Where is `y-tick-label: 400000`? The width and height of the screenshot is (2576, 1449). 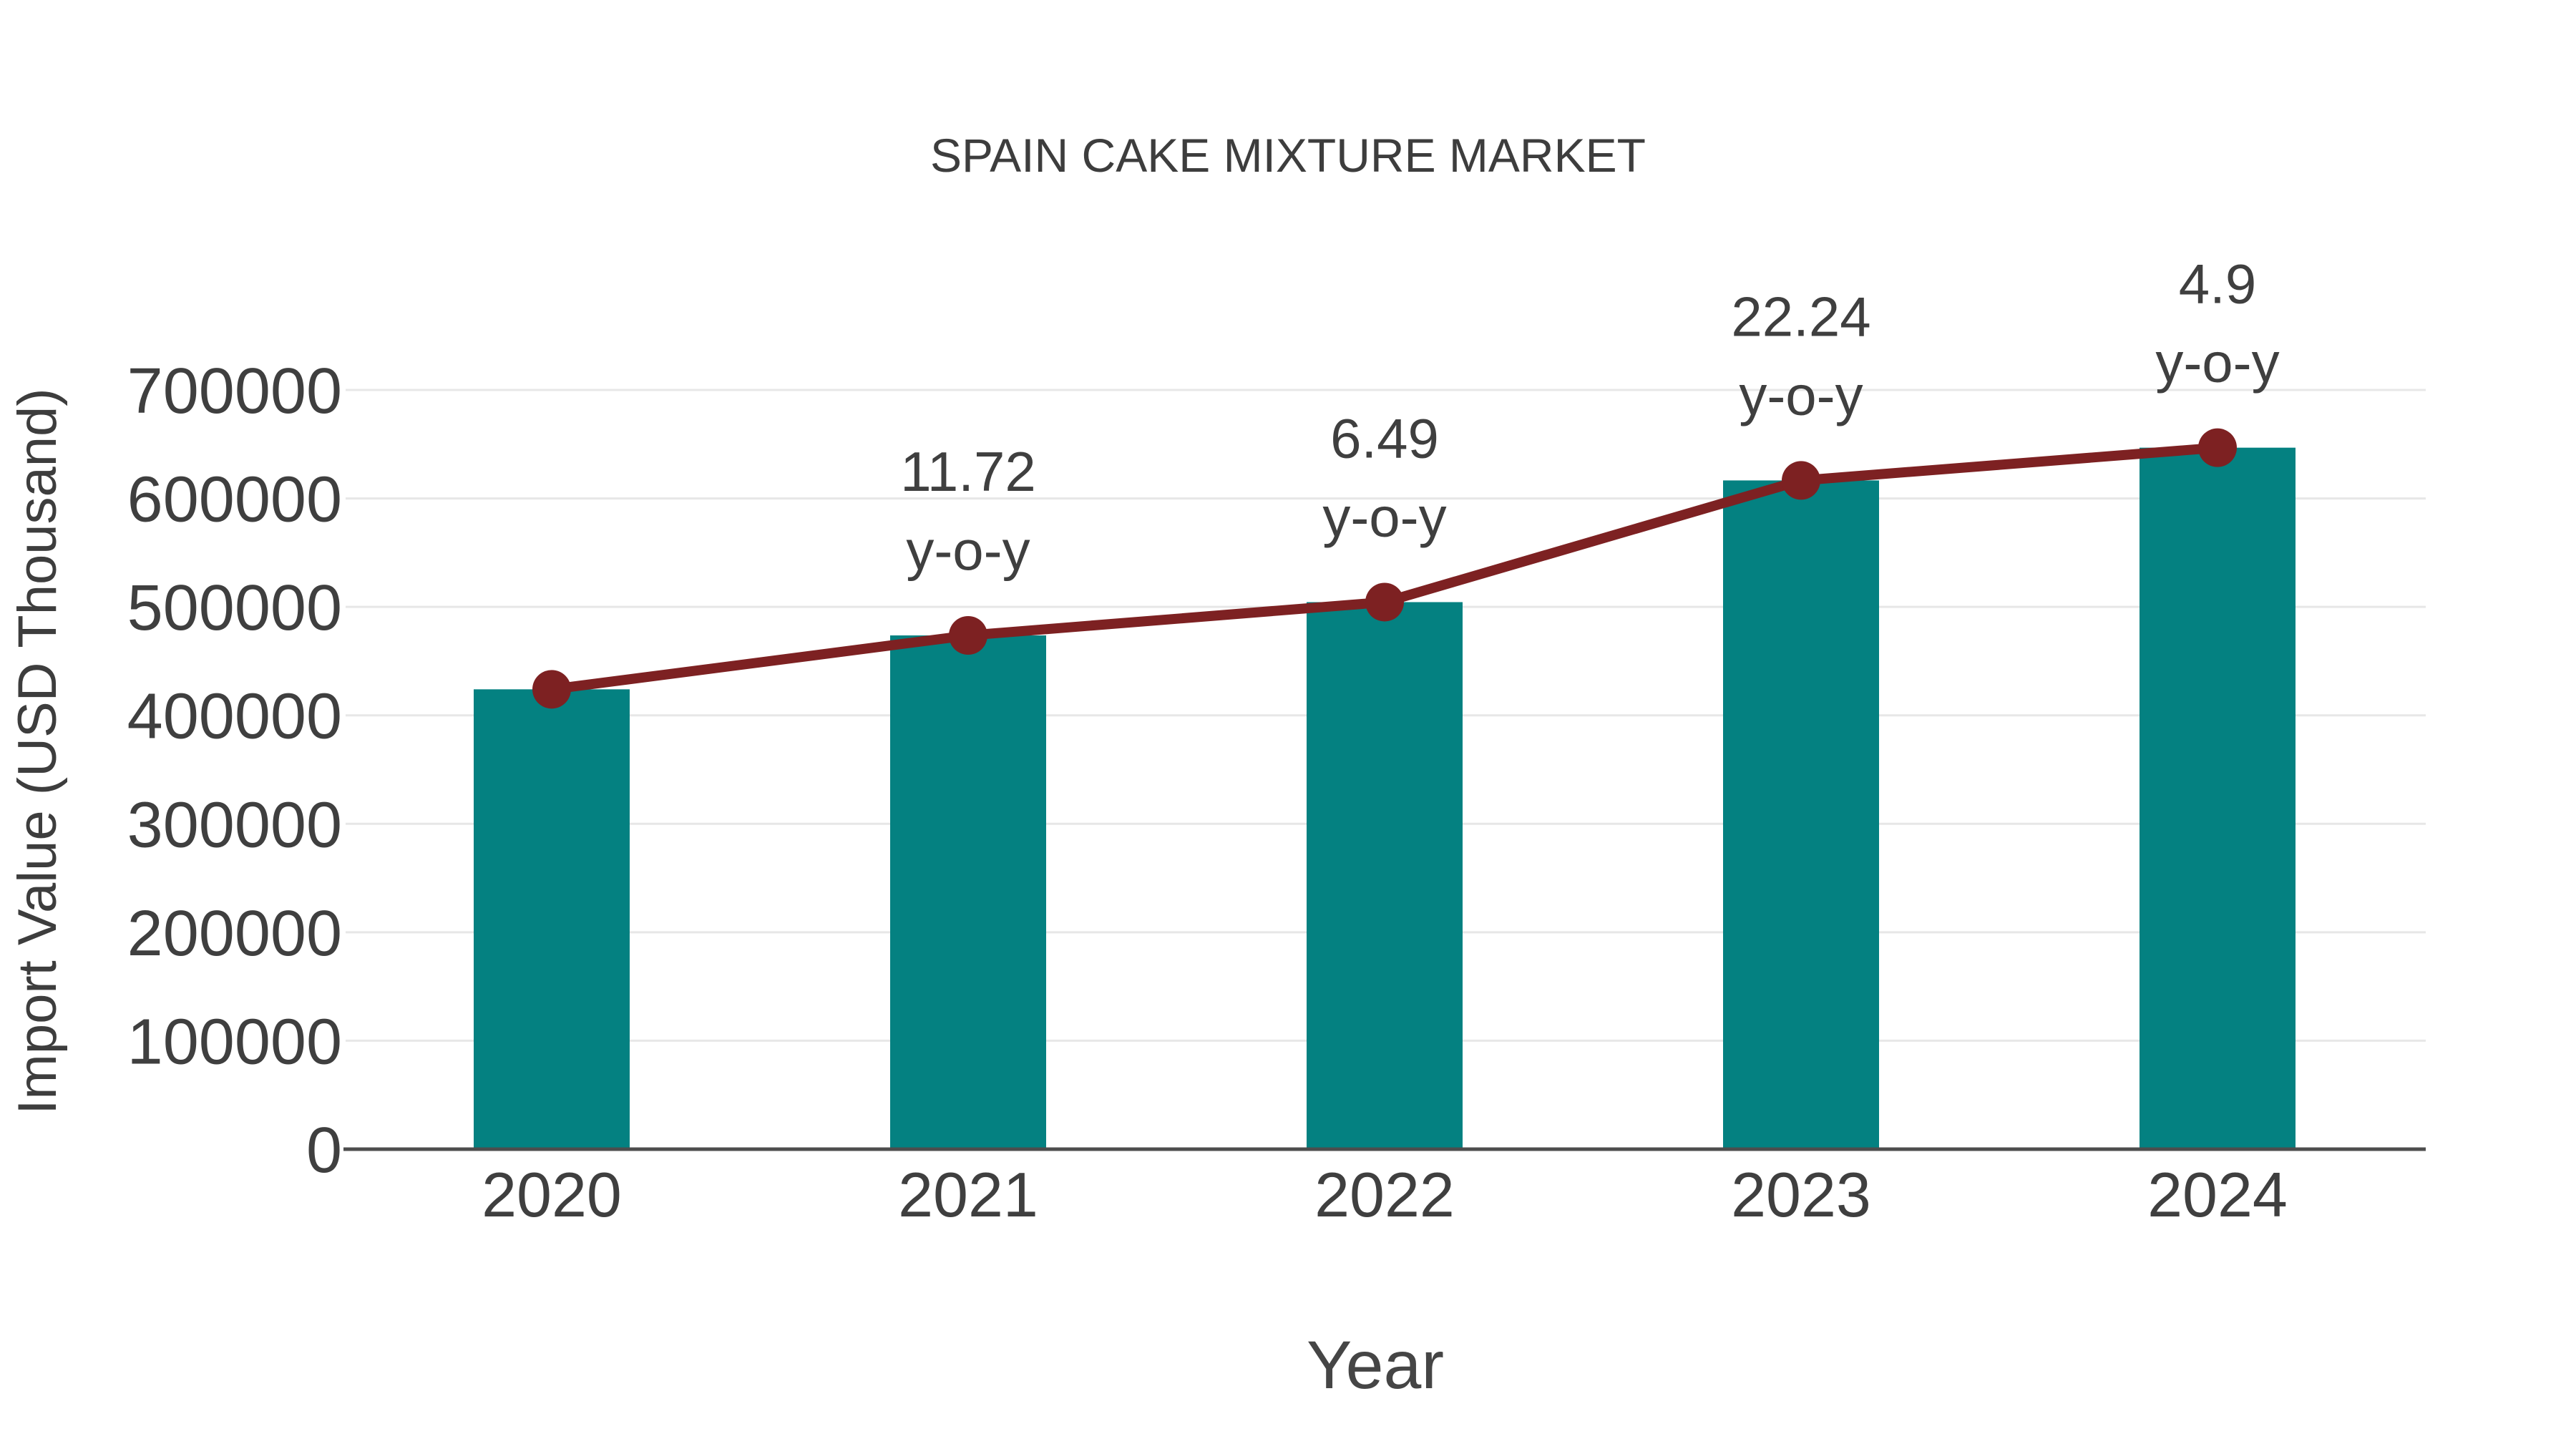 y-tick-label: 400000 is located at coordinates (234, 717).